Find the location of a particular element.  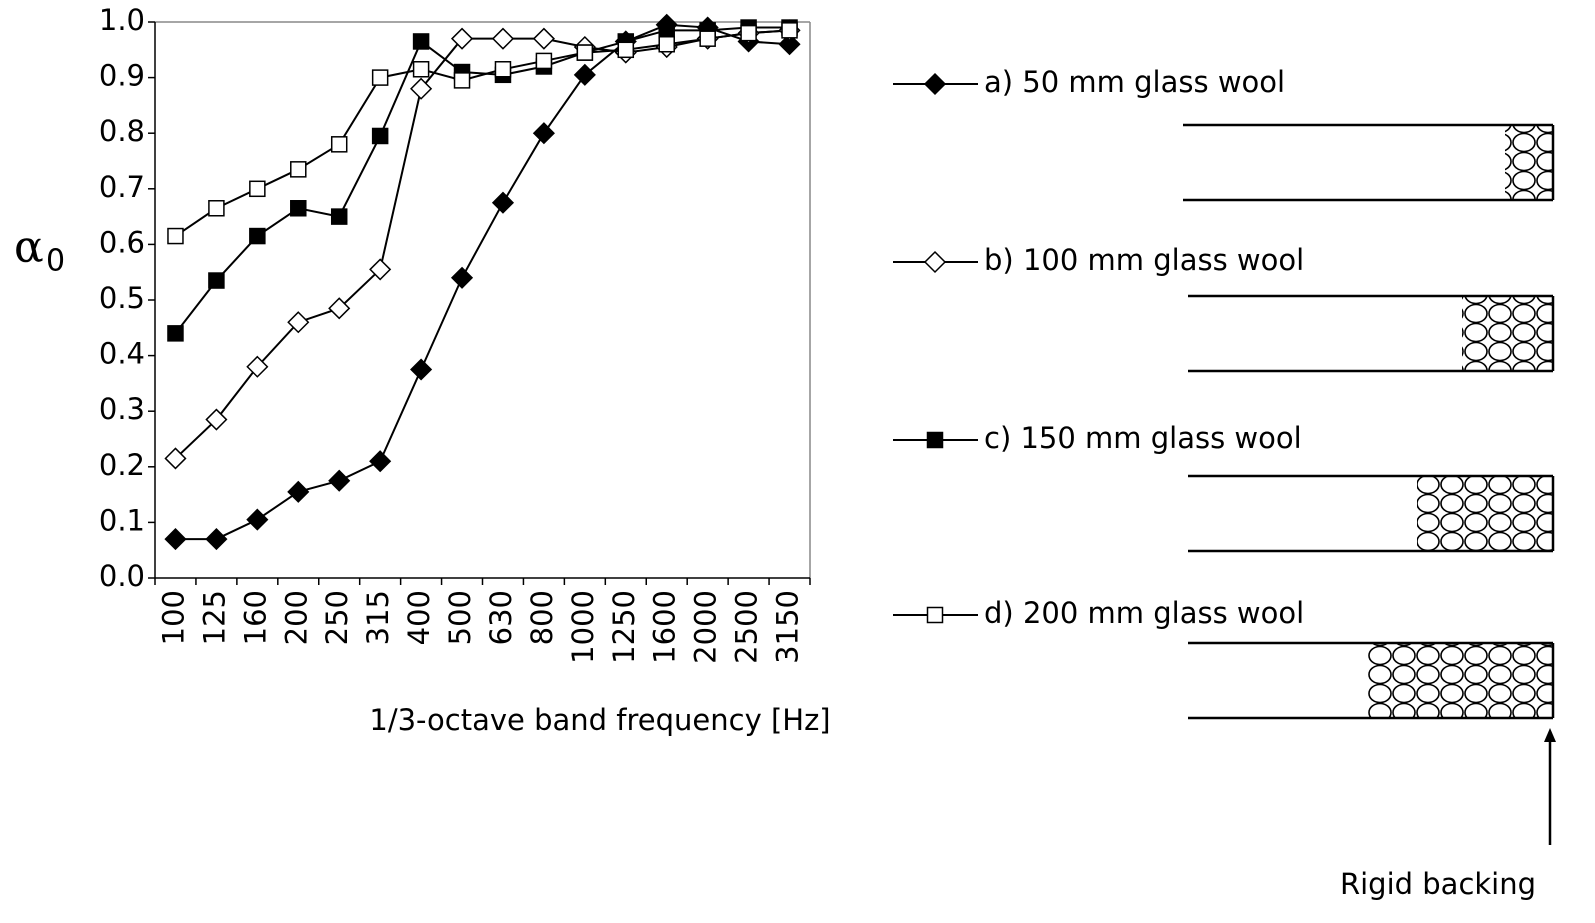

x-tick-label: 2500 is located at coordinates (747, 627).